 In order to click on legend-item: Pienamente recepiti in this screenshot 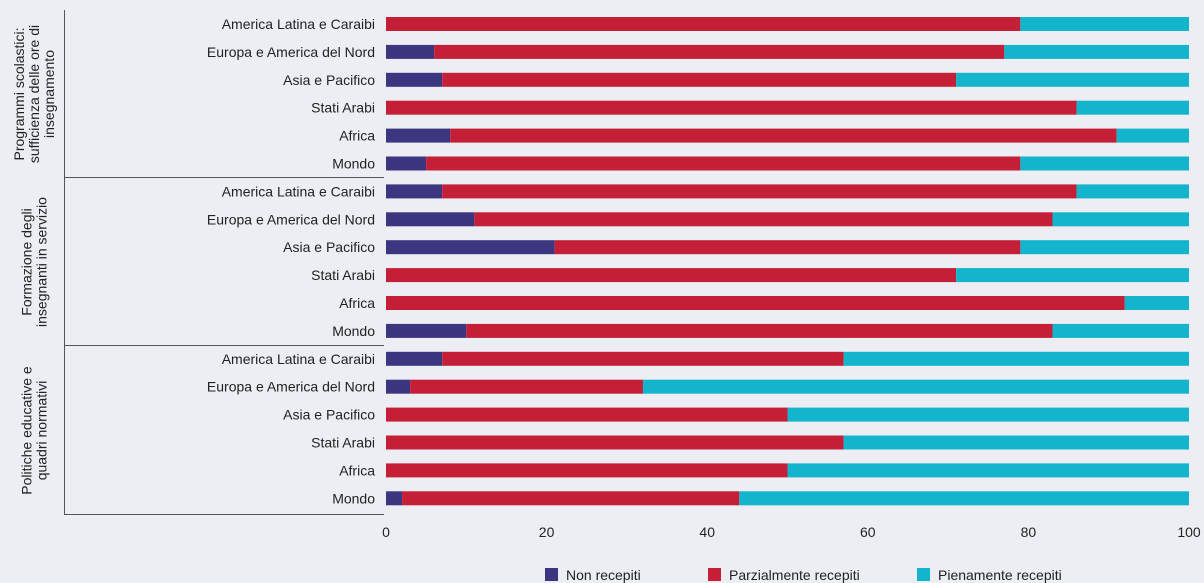, I will do `click(989, 575)`.